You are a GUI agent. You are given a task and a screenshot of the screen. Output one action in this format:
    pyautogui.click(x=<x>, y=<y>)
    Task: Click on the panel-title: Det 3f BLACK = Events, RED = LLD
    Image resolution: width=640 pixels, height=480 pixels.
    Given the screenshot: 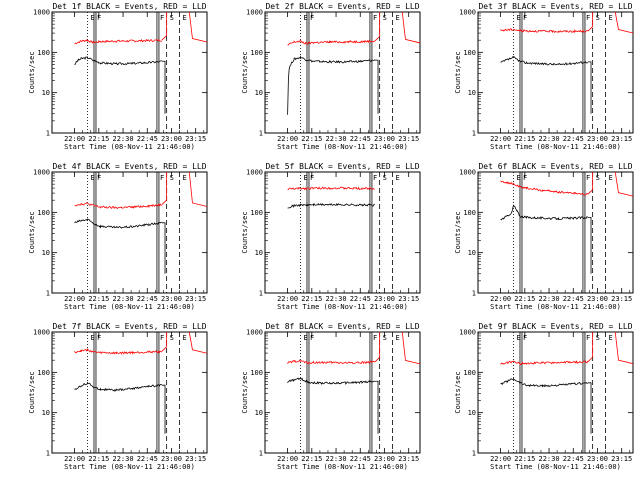 What is the action you would take?
    pyautogui.click(x=555, y=6)
    